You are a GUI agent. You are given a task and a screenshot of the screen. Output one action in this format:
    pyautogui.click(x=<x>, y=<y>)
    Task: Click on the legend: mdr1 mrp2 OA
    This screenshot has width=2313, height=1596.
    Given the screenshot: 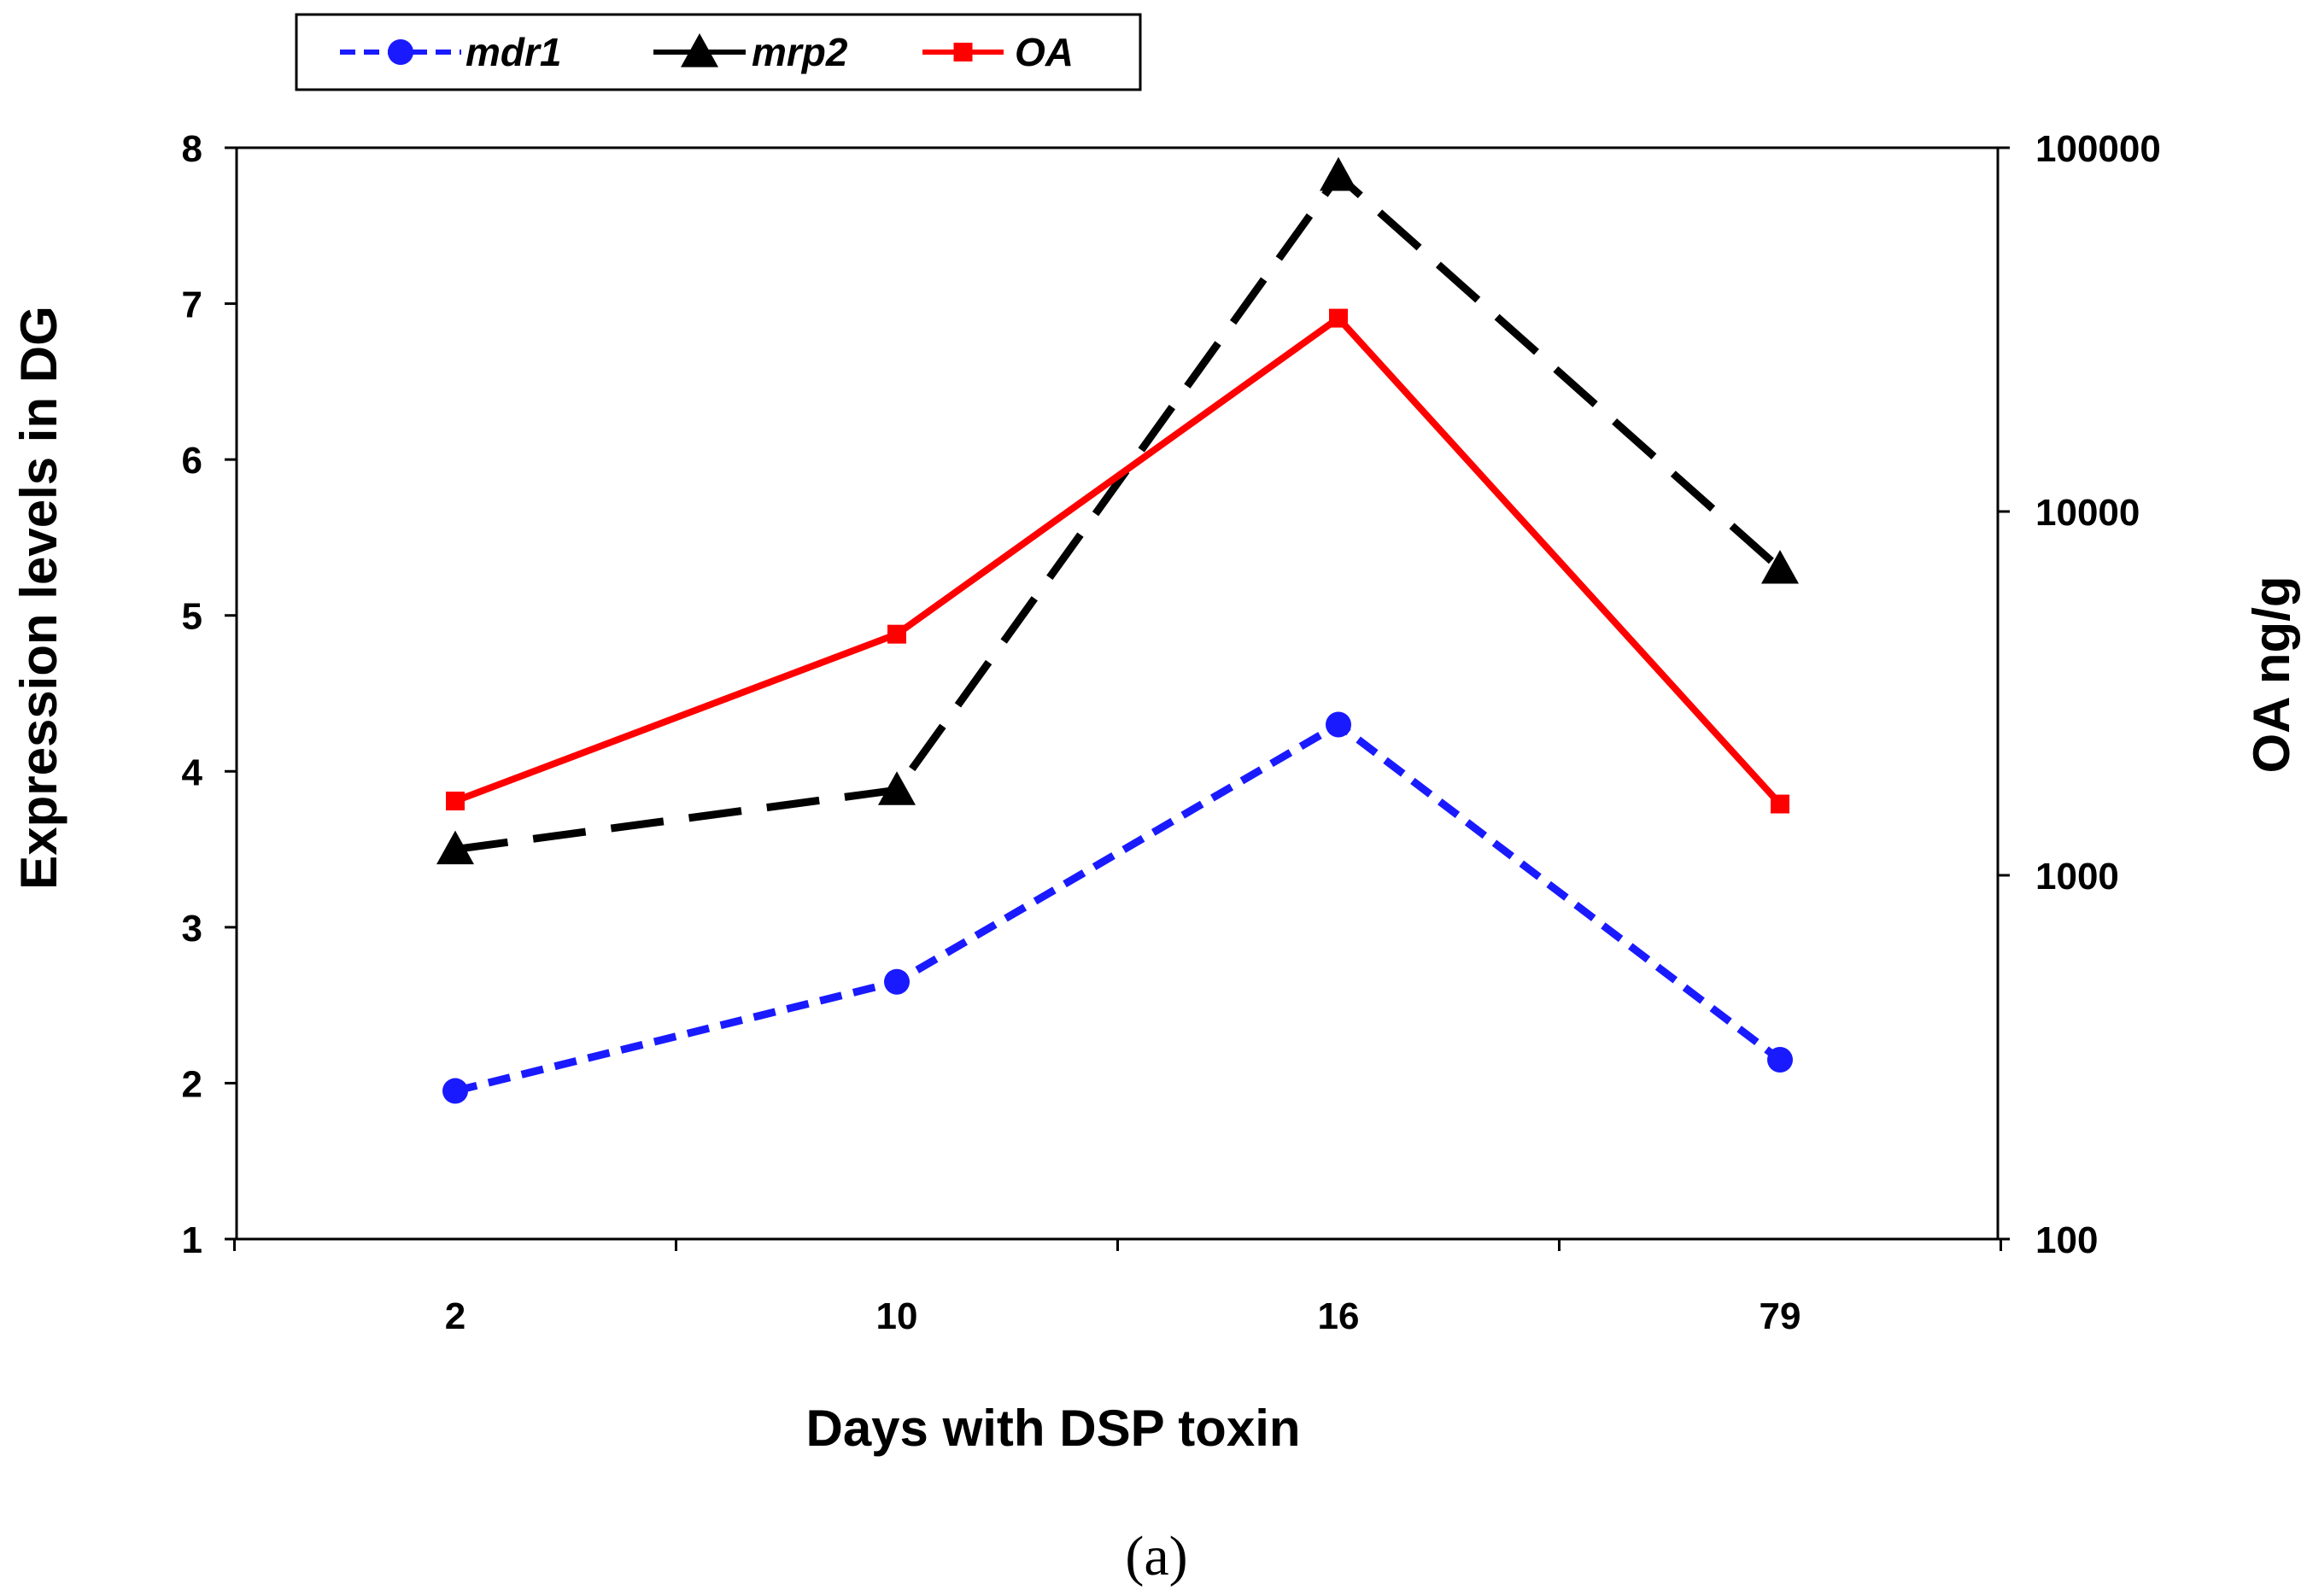 What is the action you would take?
    pyautogui.click(x=718, y=52)
    